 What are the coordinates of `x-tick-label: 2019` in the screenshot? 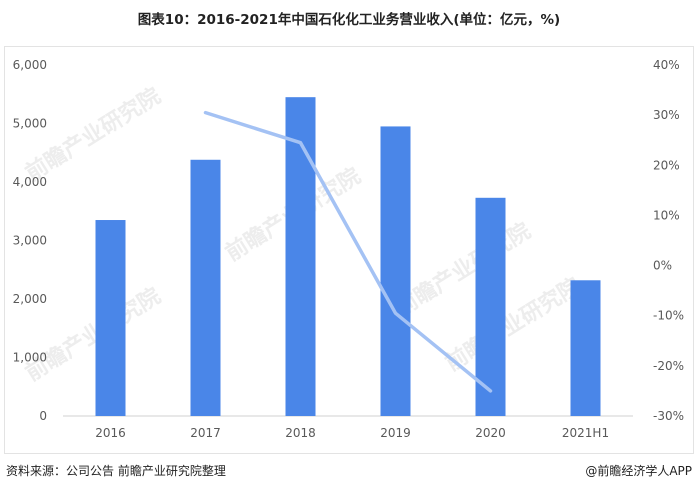 It's located at (395, 433).